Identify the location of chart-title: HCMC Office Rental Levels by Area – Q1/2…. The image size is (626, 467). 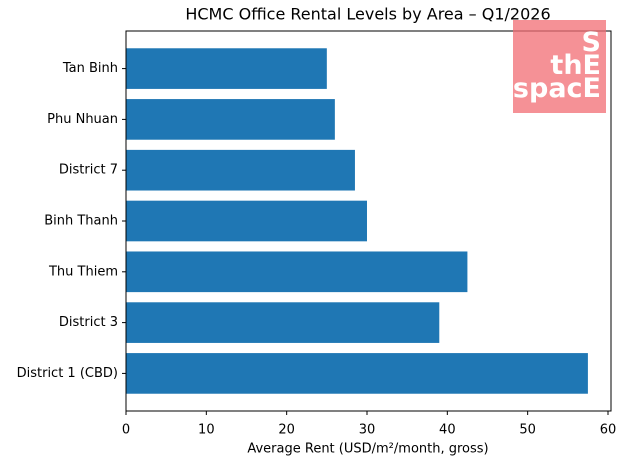
(367, 14).